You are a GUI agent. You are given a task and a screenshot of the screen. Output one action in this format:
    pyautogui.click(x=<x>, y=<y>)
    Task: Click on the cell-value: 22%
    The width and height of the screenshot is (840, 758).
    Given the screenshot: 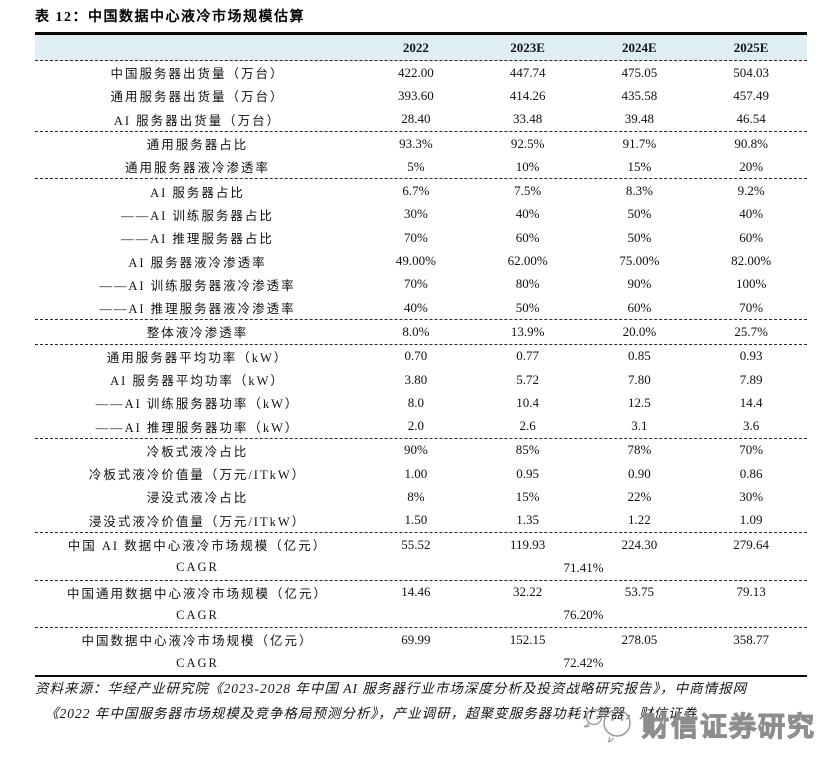 What is the action you would take?
    pyautogui.click(x=639, y=496)
    